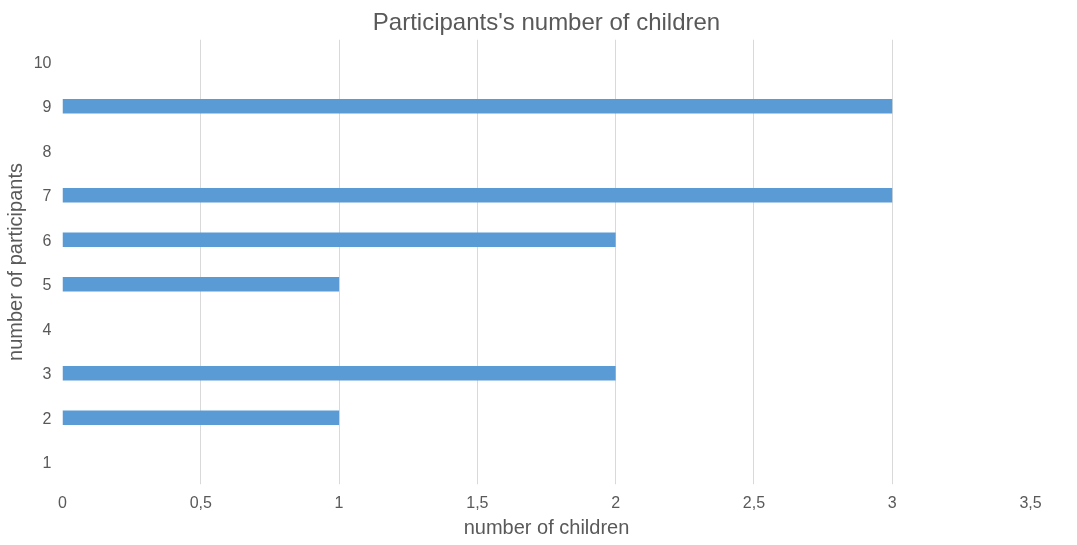 The image size is (1077, 545). I want to click on x-tick-label: 2, so click(616, 502).